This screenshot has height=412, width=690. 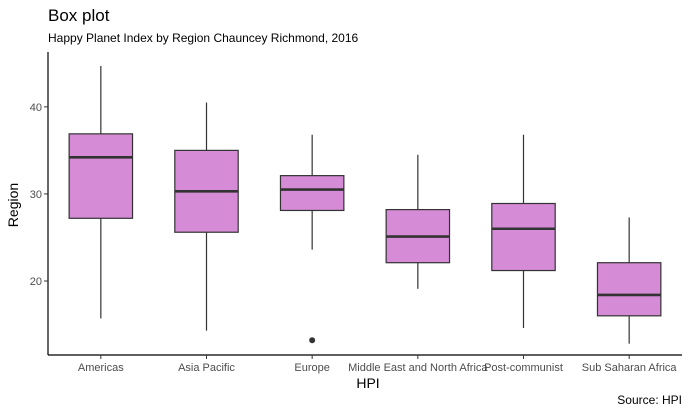 What do you see at coordinates (418, 368) in the screenshot?
I see `x-tick-label: Middle East and North Africa` at bounding box center [418, 368].